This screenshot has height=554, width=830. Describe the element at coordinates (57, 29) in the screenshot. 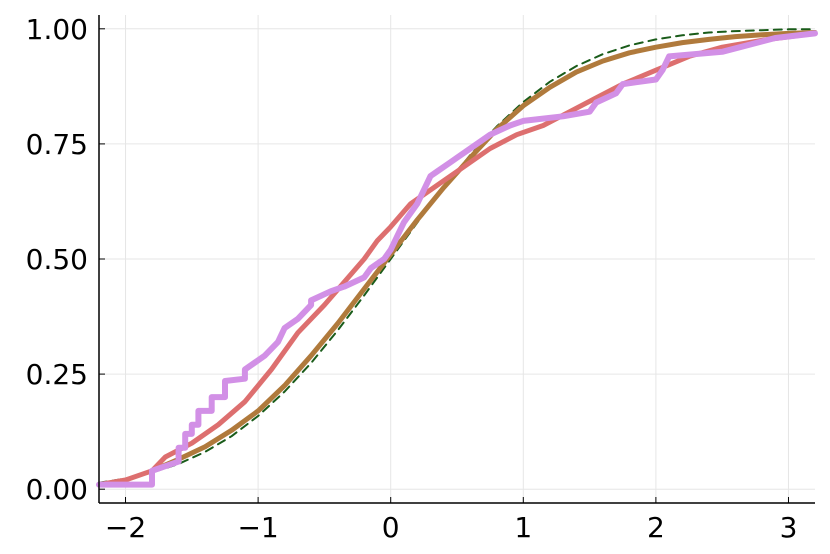

I see `y-tick-label-4: 1.00` at that location.